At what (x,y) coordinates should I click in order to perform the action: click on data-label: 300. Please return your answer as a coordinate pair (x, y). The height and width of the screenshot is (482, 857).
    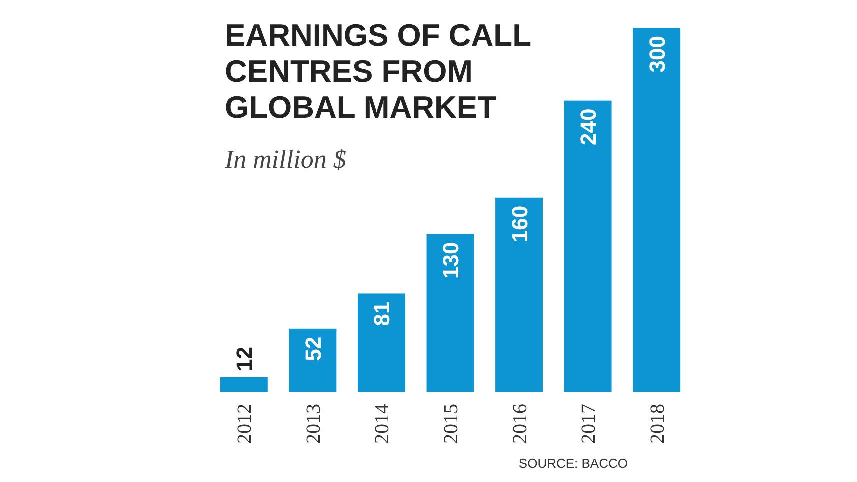
    Looking at the image, I should click on (657, 54).